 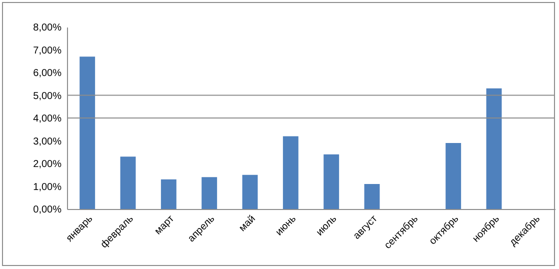 What do you see at coordinates (47, 210) in the screenshot?
I see `y-tick-label: 0,00%` at bounding box center [47, 210].